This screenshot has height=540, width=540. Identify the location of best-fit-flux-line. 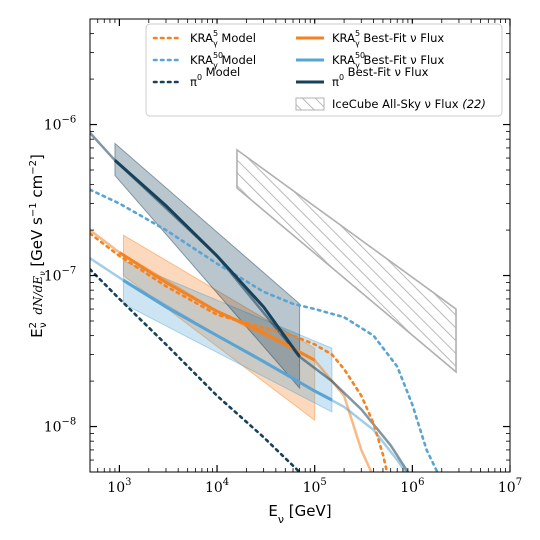
(207, 258).